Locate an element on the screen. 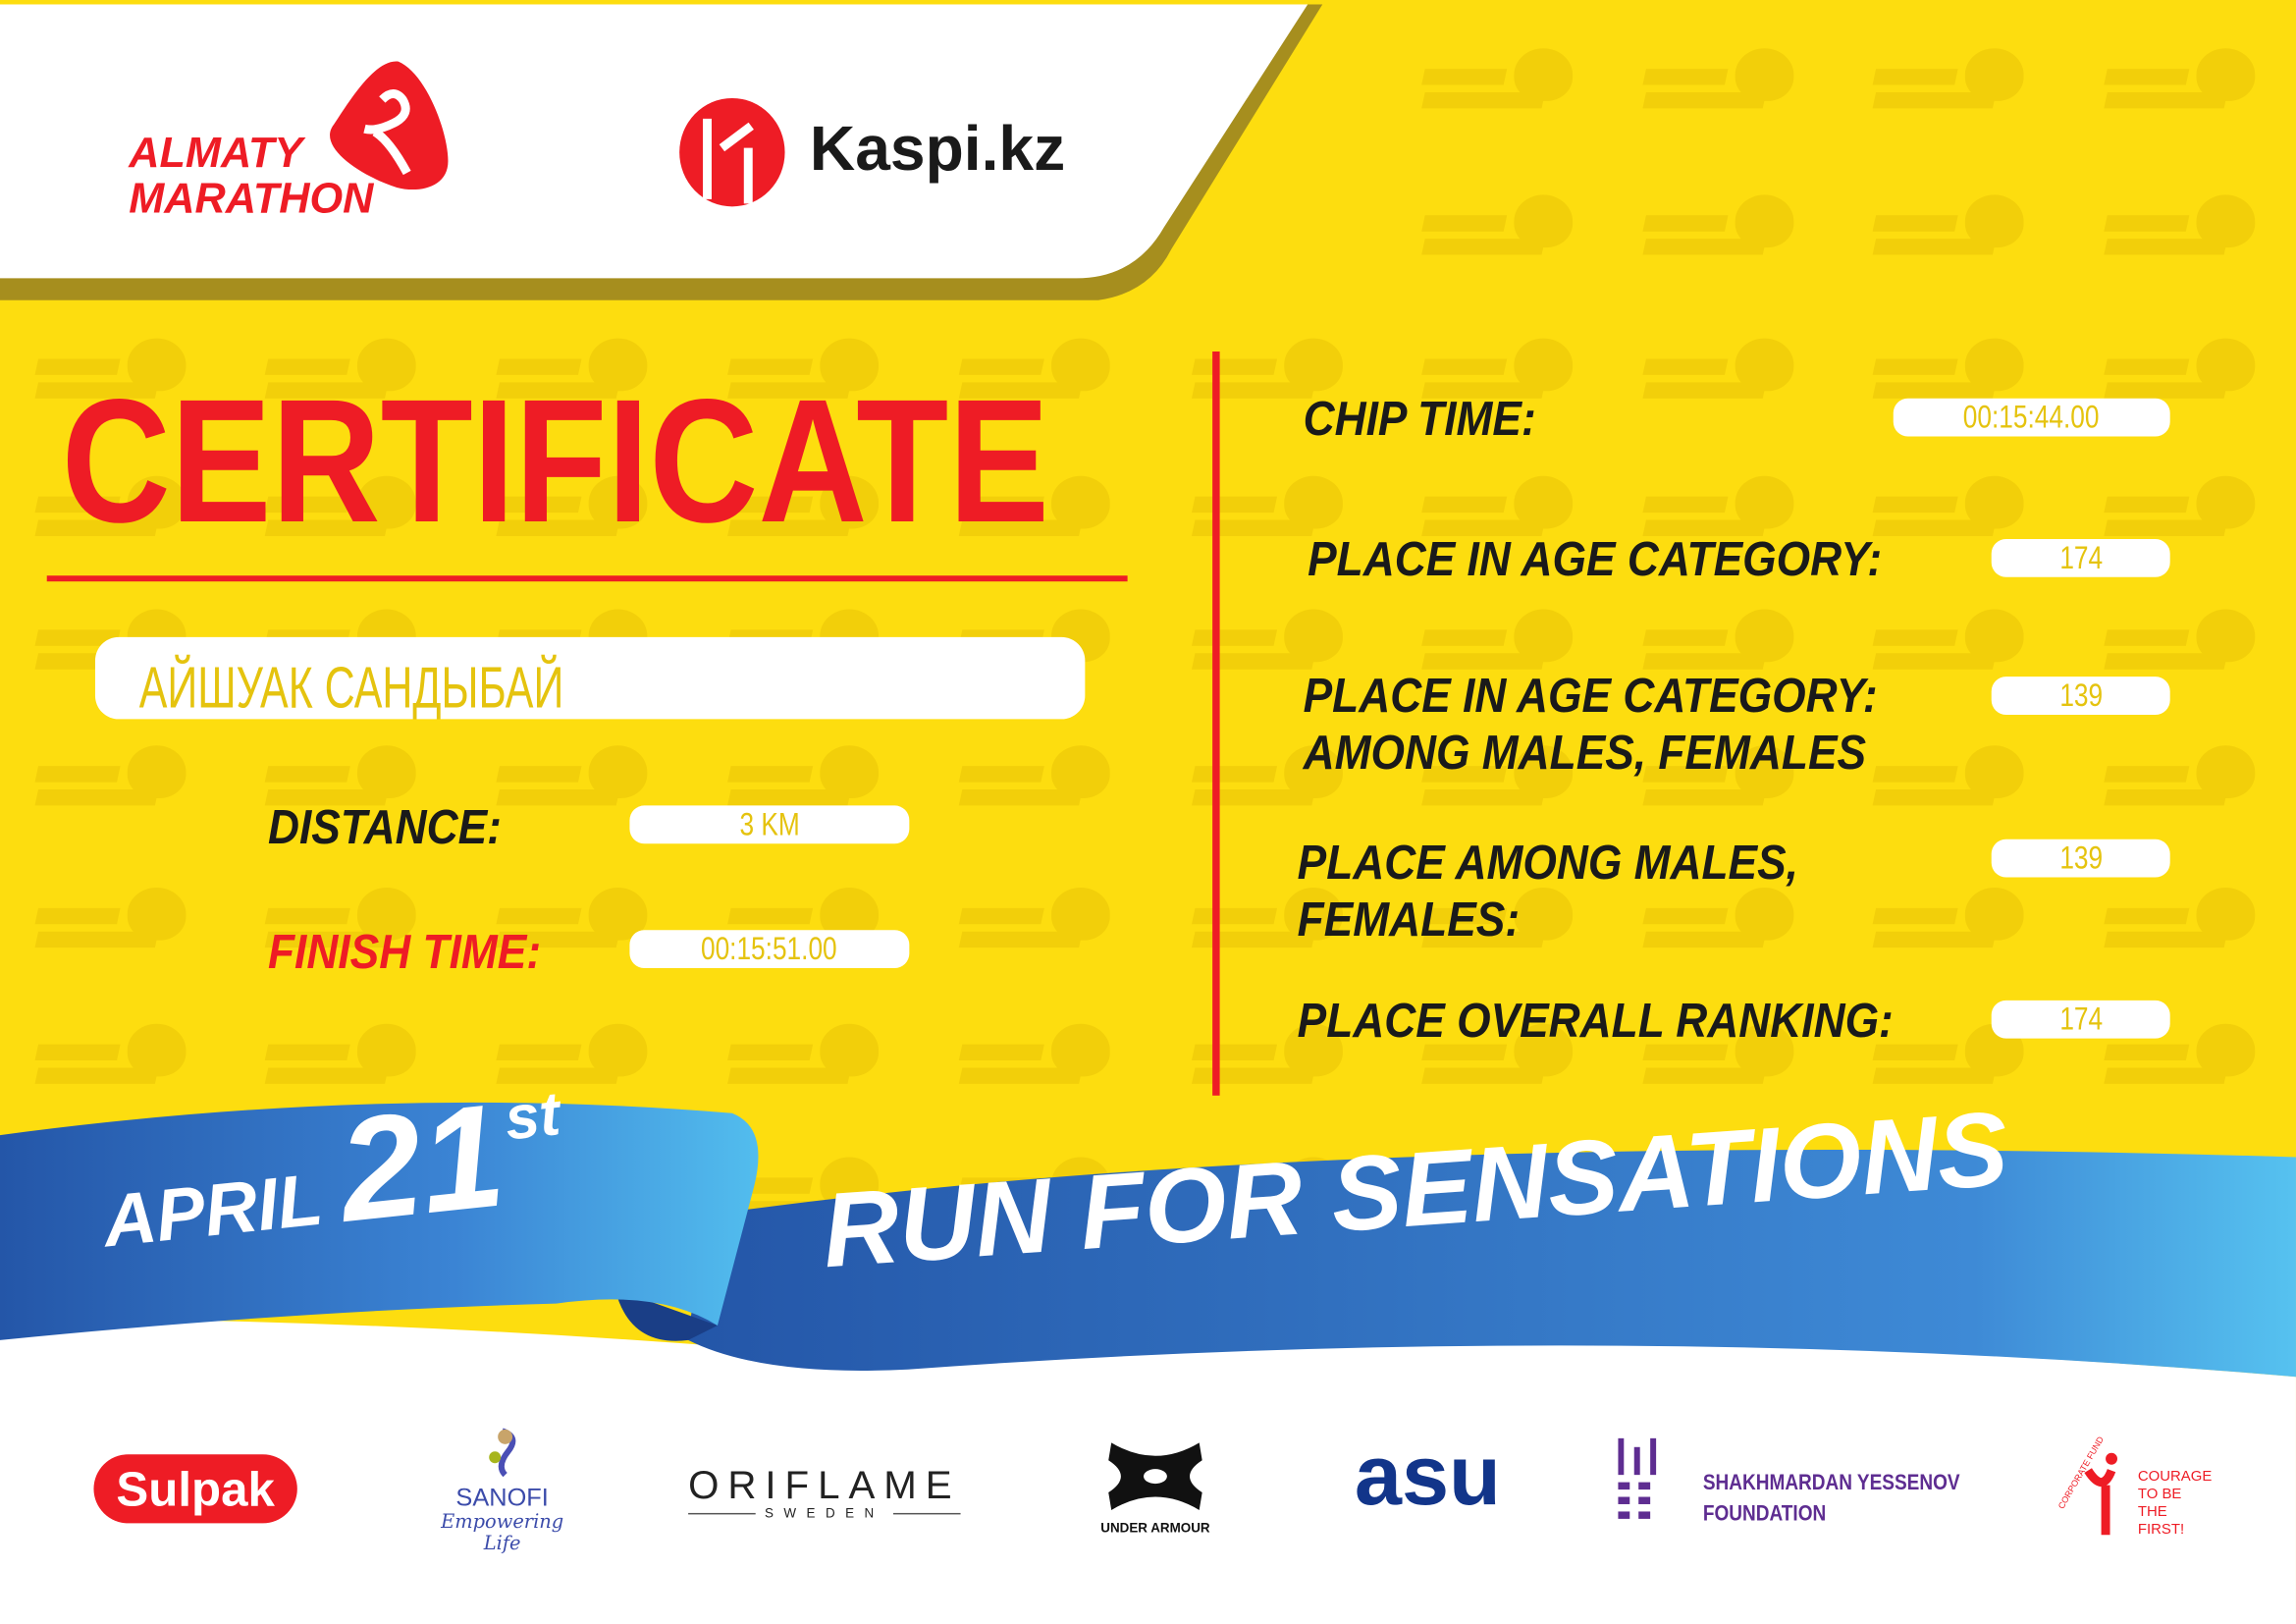  logo-line2: MARATHON is located at coordinates (251, 199).